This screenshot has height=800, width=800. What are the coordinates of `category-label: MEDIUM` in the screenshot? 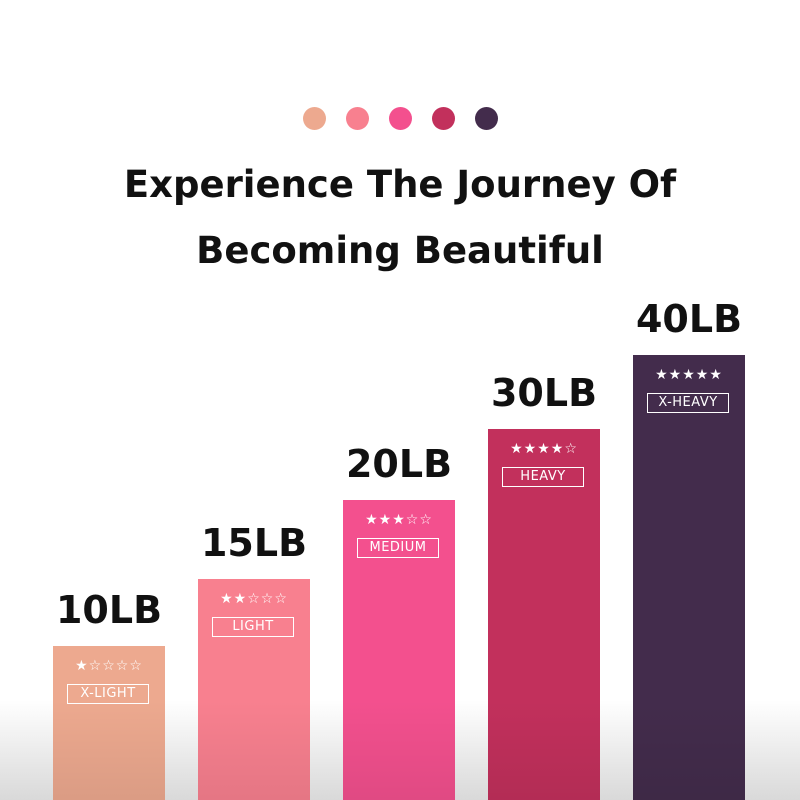 It's located at (398, 548).